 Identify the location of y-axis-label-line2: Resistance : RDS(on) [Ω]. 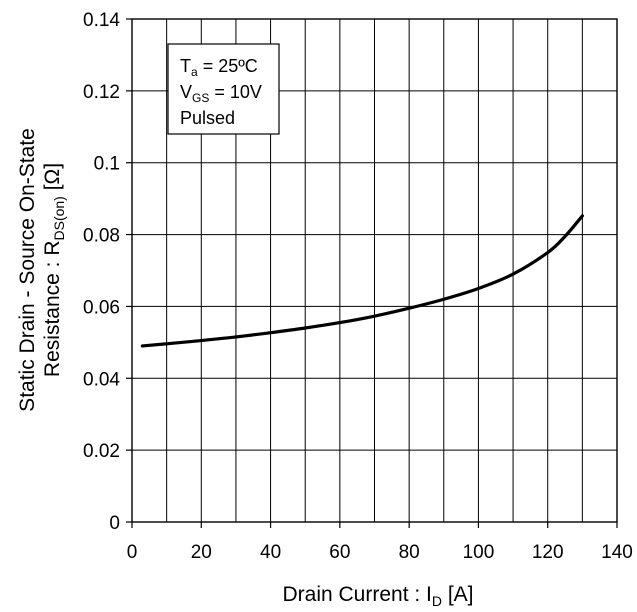
(54, 270).